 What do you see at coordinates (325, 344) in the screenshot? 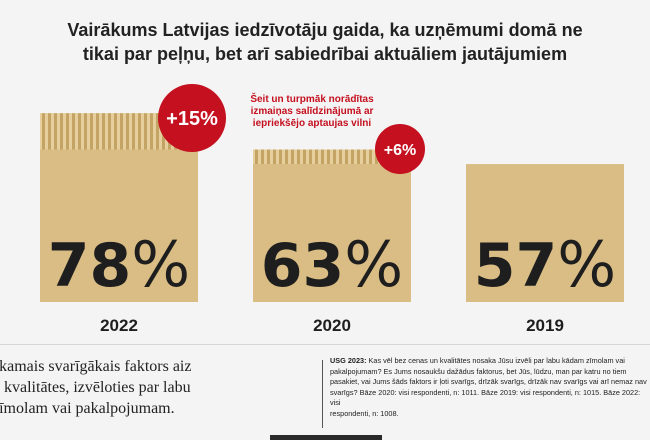
I see `section-divider` at bounding box center [325, 344].